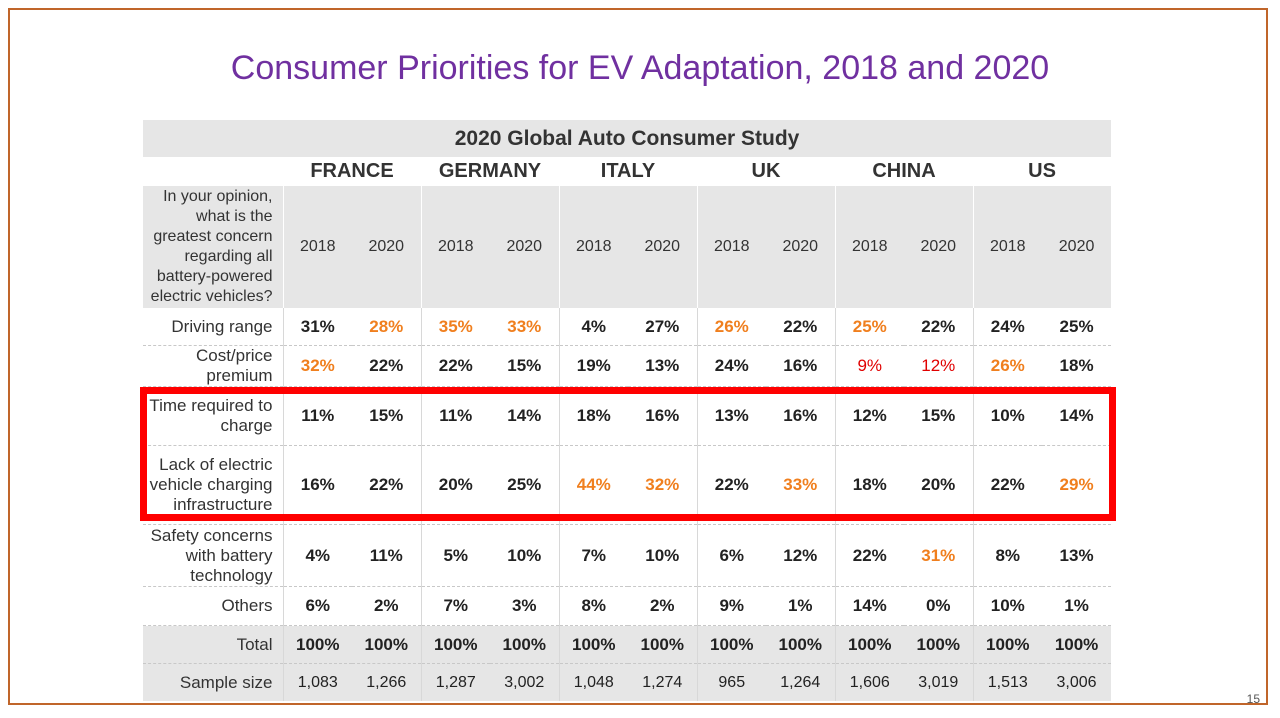 The image size is (1280, 718). What do you see at coordinates (904, 171) in the screenshot?
I see `country-header: CHINA` at bounding box center [904, 171].